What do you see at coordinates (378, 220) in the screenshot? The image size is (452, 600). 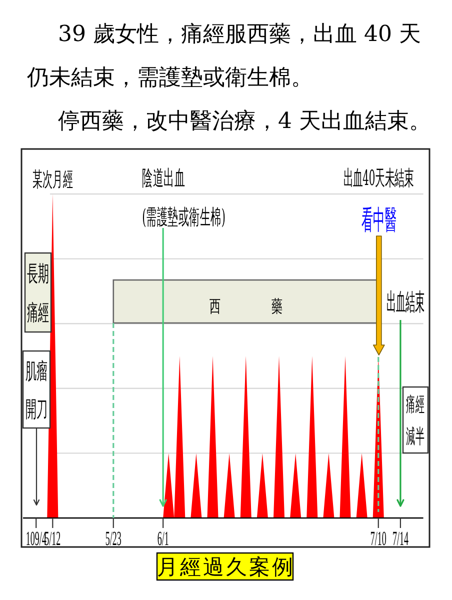 I see `annotation: 看中醫` at bounding box center [378, 220].